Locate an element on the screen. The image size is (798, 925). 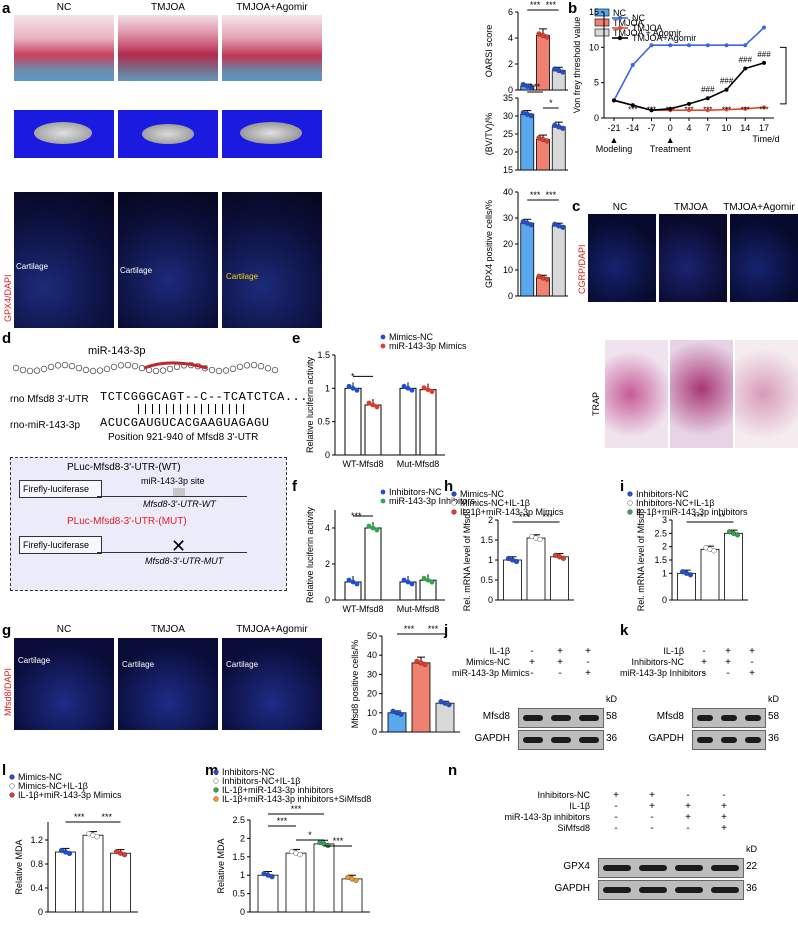
treatment-row-label: miR-143-3p inhibitors is located at coordinates (547, 817).